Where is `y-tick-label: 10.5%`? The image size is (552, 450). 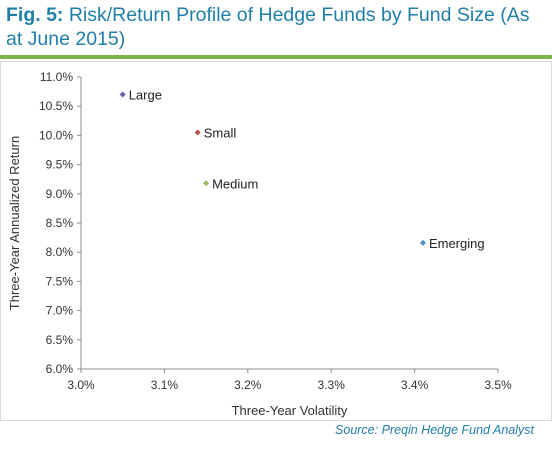
y-tick-label: 10.5% is located at coordinates (56, 106).